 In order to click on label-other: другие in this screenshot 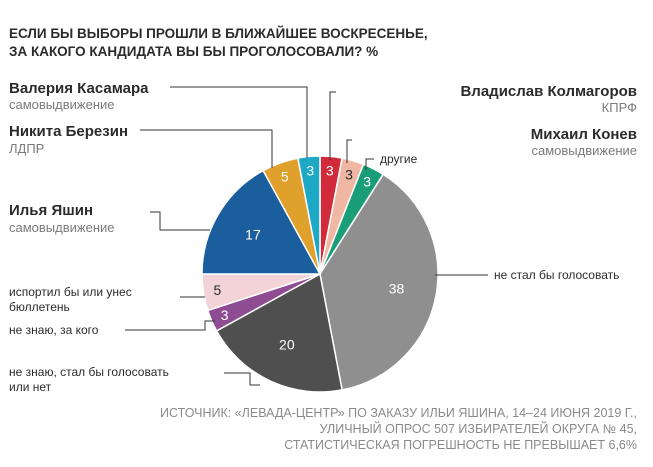, I will do `click(399, 159)`.